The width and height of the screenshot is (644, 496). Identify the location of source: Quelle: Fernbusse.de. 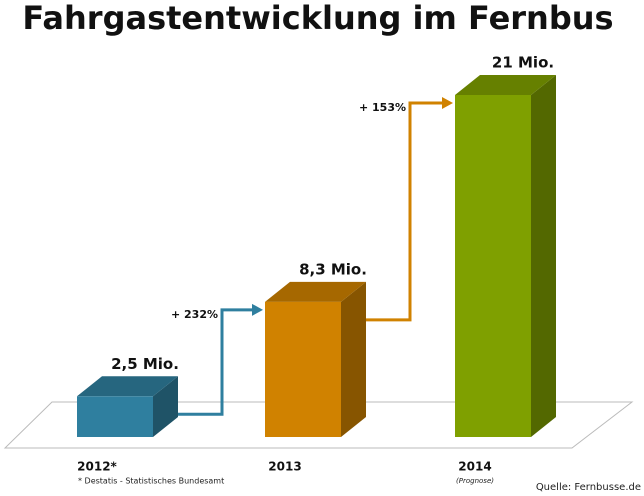
(588, 487).